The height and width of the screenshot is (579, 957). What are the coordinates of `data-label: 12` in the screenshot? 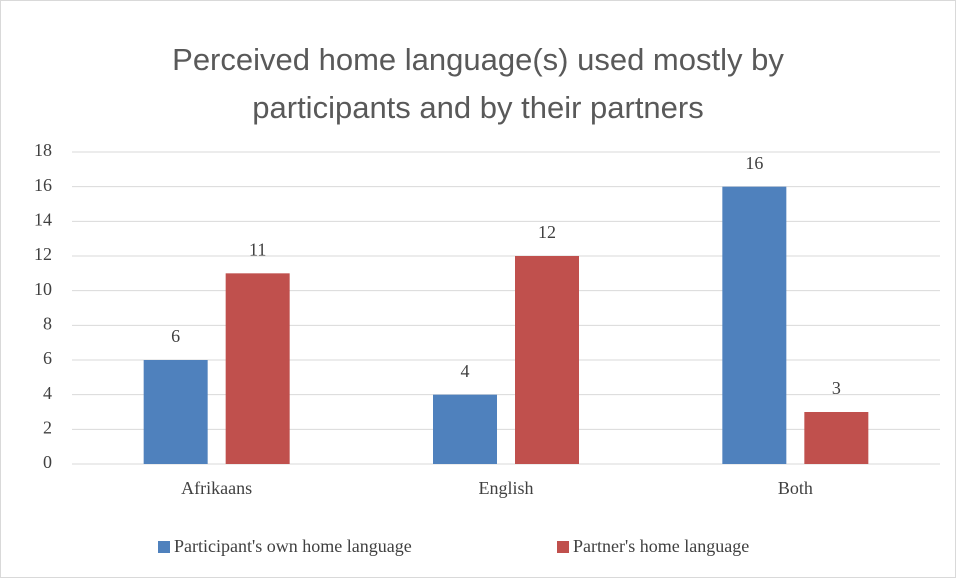 It's located at (547, 232).